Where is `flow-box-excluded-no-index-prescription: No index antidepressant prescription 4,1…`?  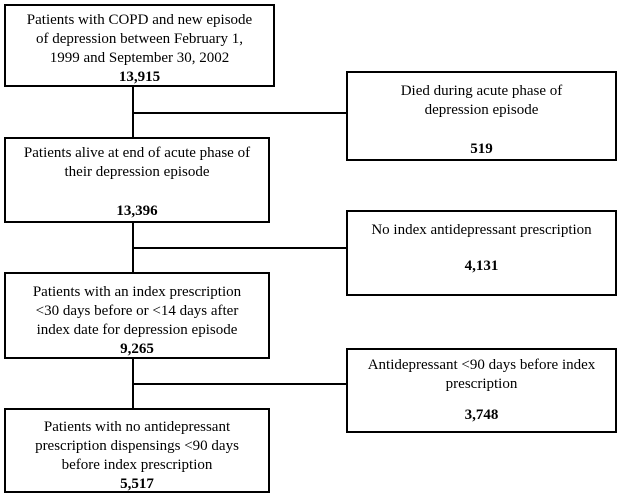 flow-box-excluded-no-index-prescription: No index antidepressant prescription 4,1… is located at coordinates (481, 253).